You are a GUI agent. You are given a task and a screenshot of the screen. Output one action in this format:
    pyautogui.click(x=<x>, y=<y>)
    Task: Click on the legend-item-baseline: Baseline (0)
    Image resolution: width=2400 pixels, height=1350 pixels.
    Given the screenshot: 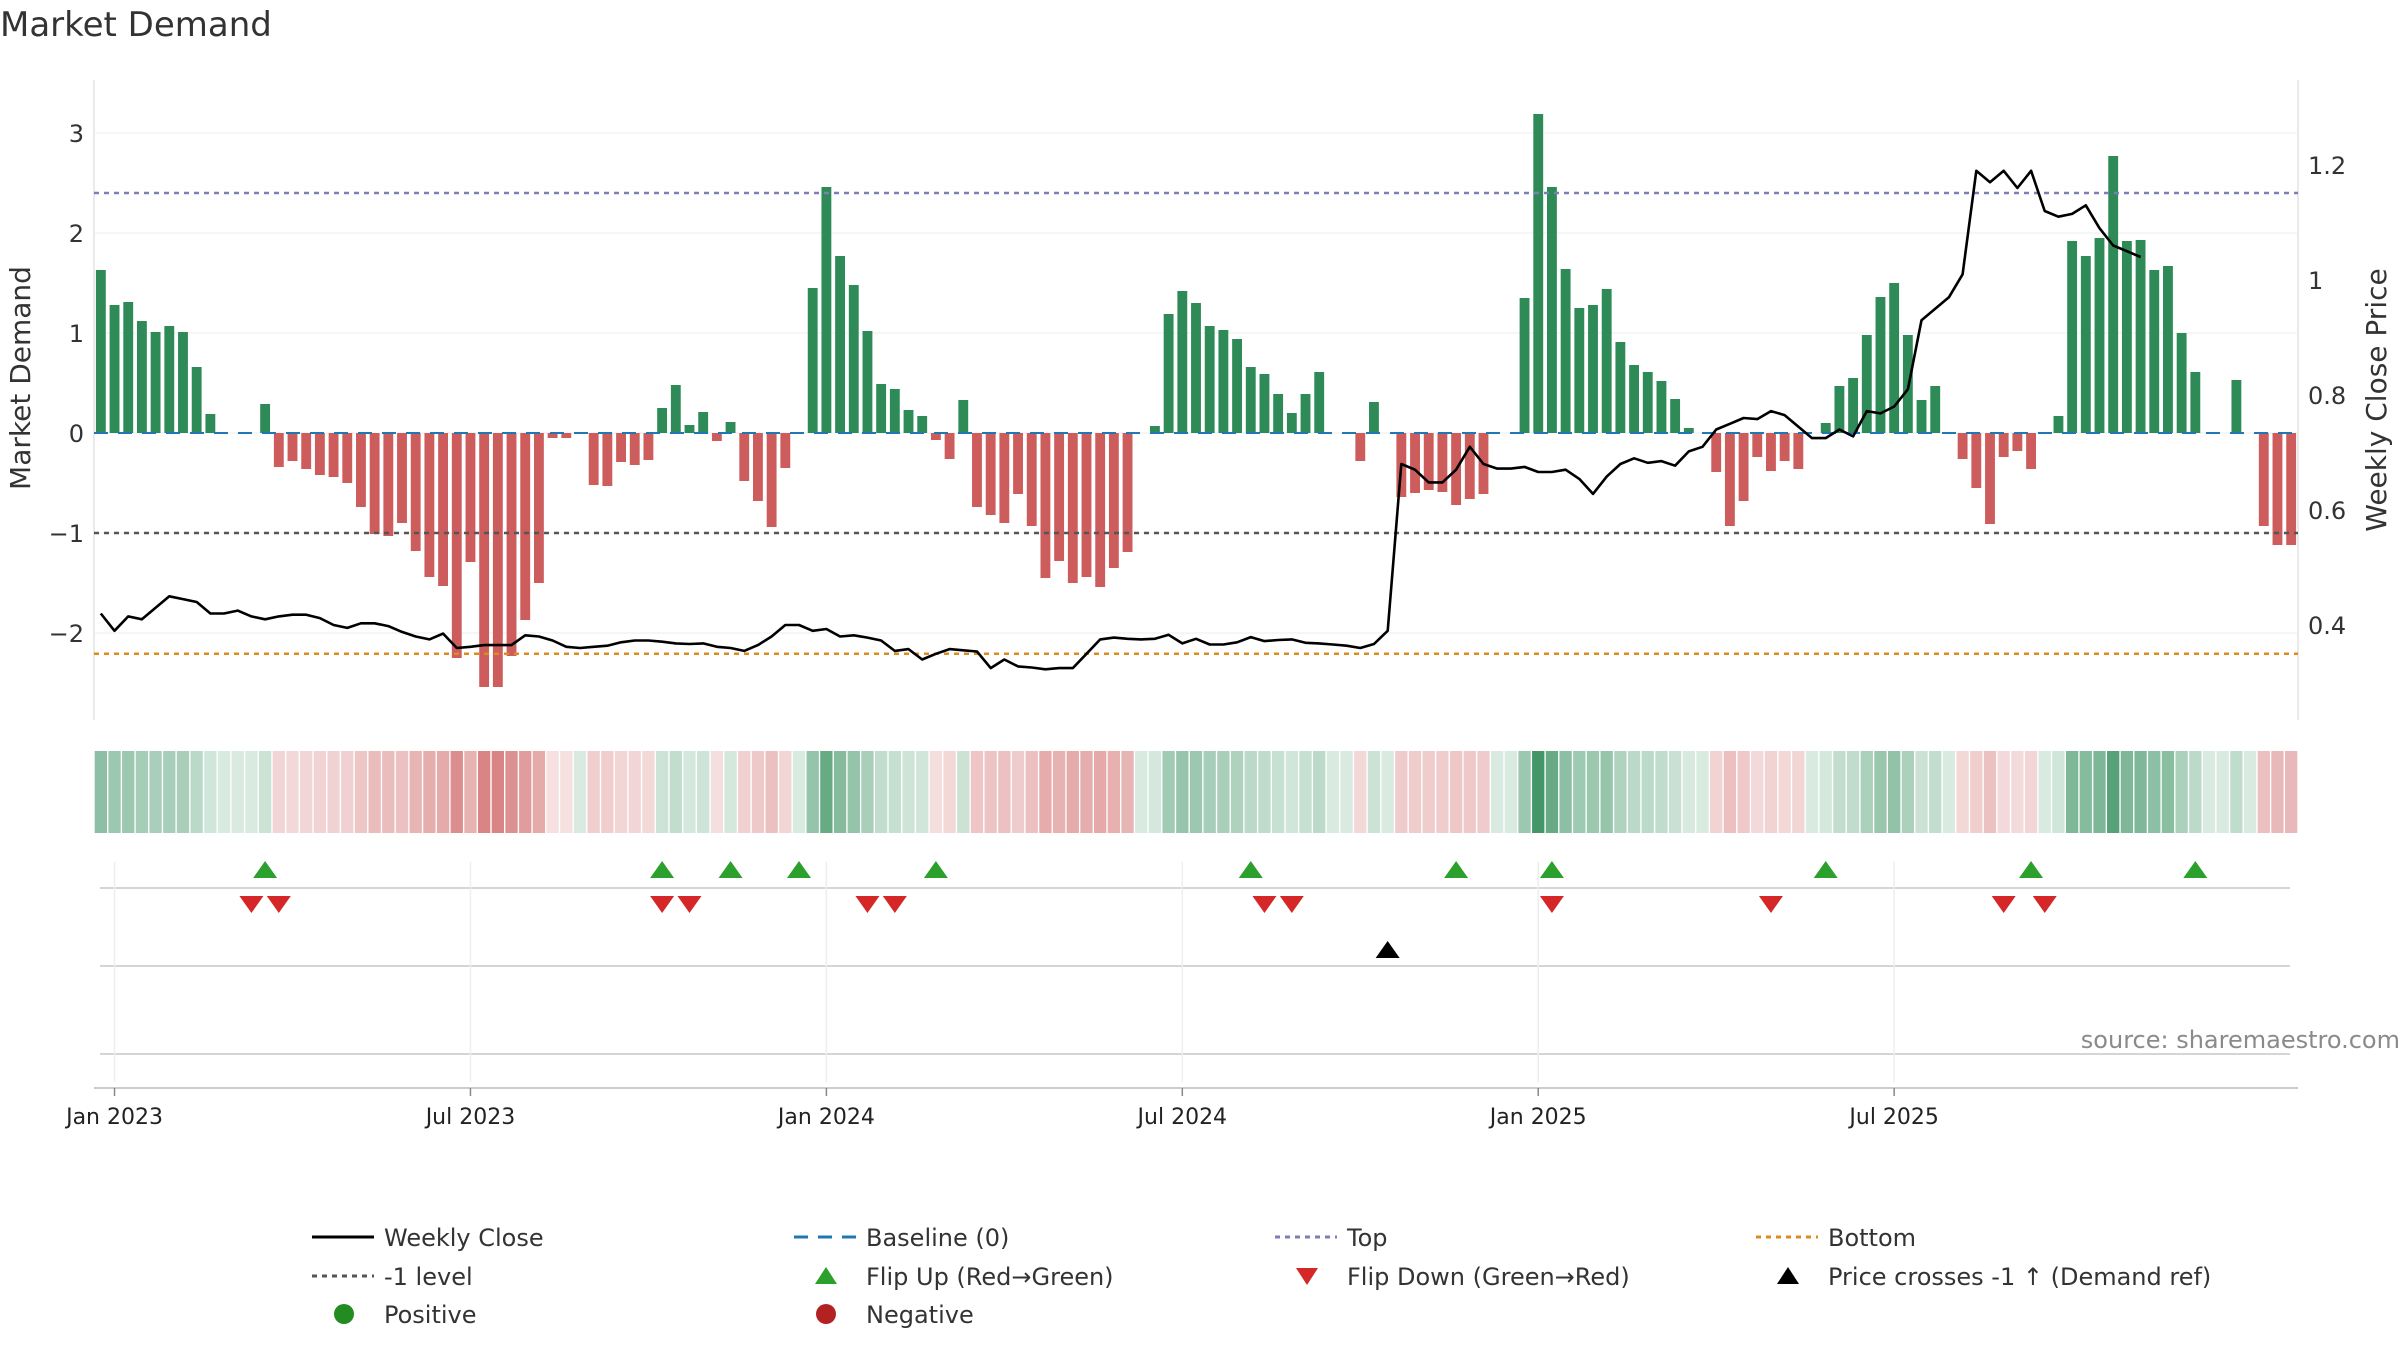 What is the action you would take?
    pyautogui.click(x=901, y=1238)
    